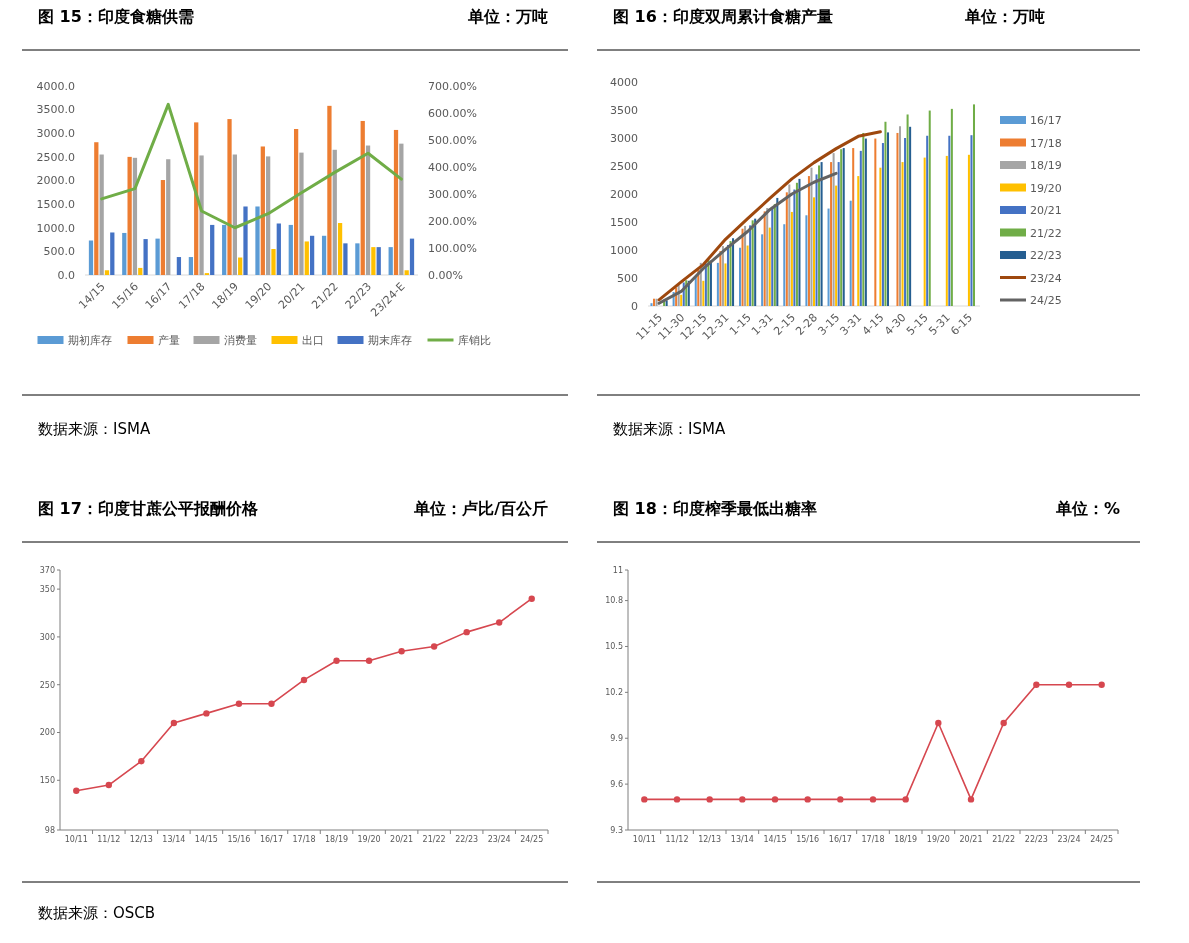 This screenshot has height=943, width=1189. What do you see at coordinates (116, 16) in the screenshot?
I see `chart-title: 图 15：印度食糖供需` at bounding box center [116, 16].